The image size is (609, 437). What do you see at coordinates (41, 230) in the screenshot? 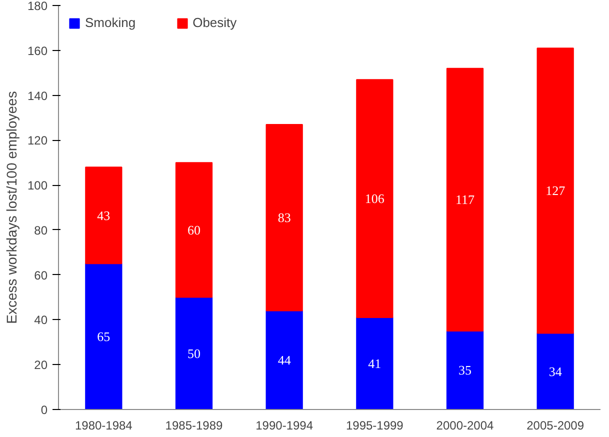
I see `y-tick-label: 80` at bounding box center [41, 230].